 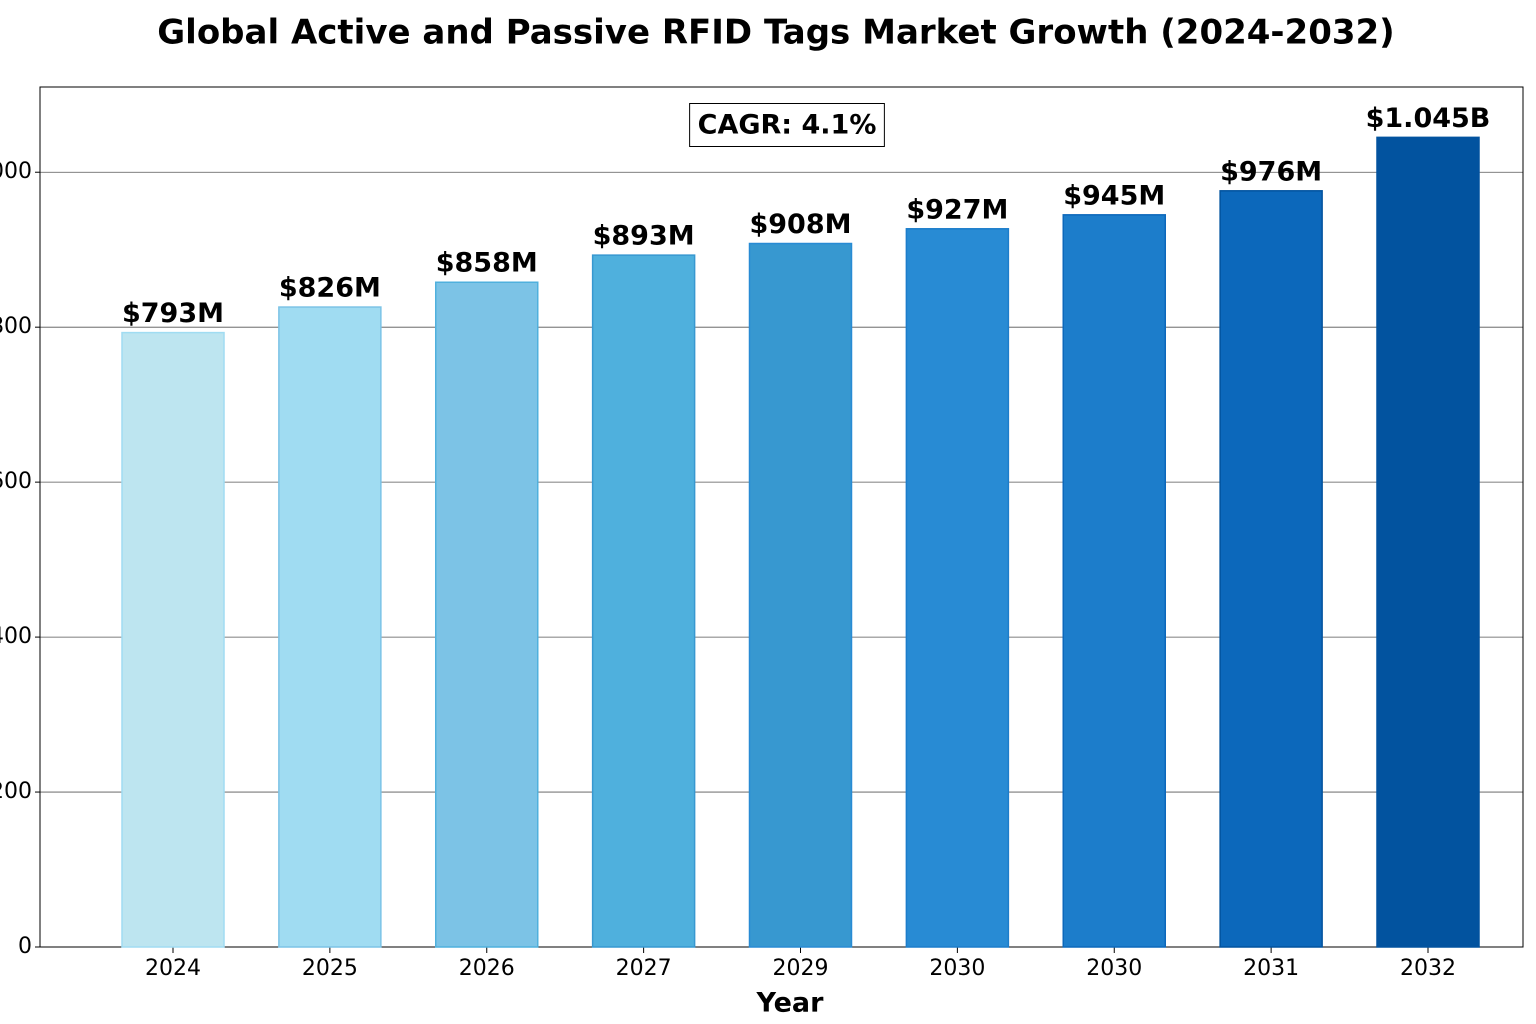 I want to click on annotation: CAGR: 4.1%, so click(x=787, y=125).